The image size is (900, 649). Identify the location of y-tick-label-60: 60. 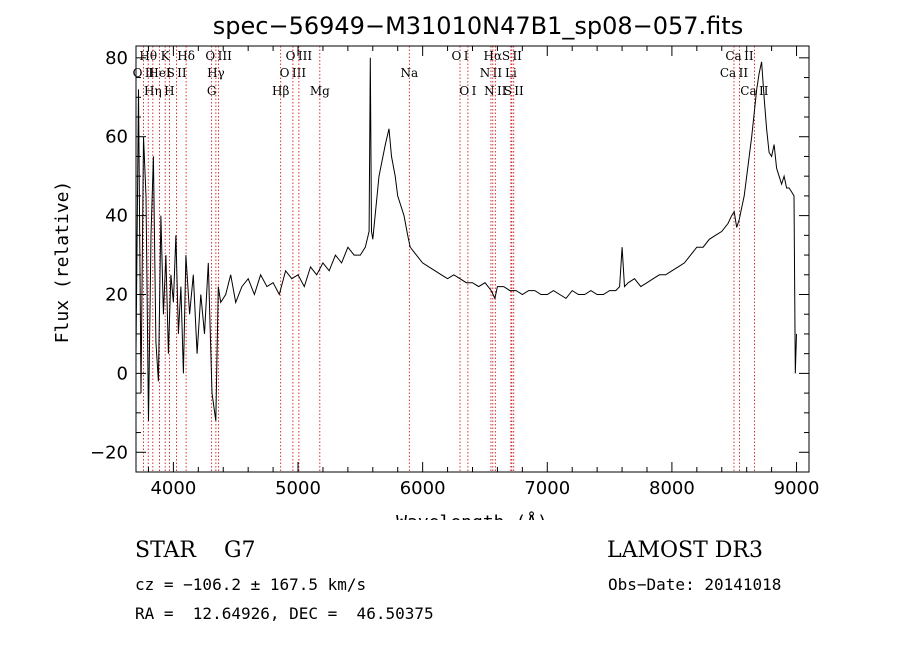
(116, 137).